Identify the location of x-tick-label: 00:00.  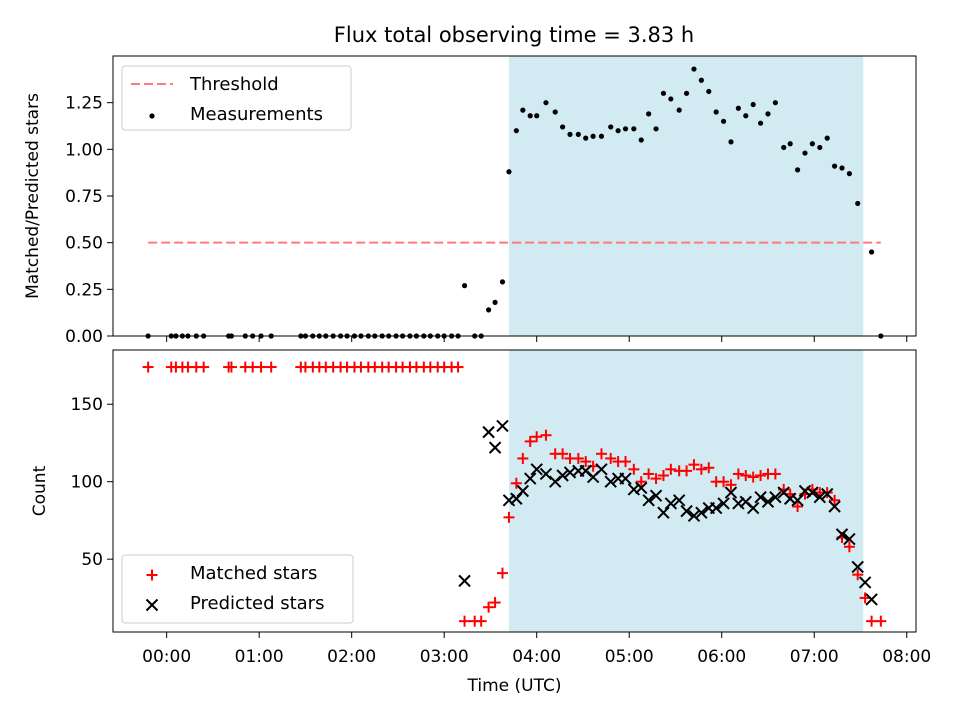
(166, 657).